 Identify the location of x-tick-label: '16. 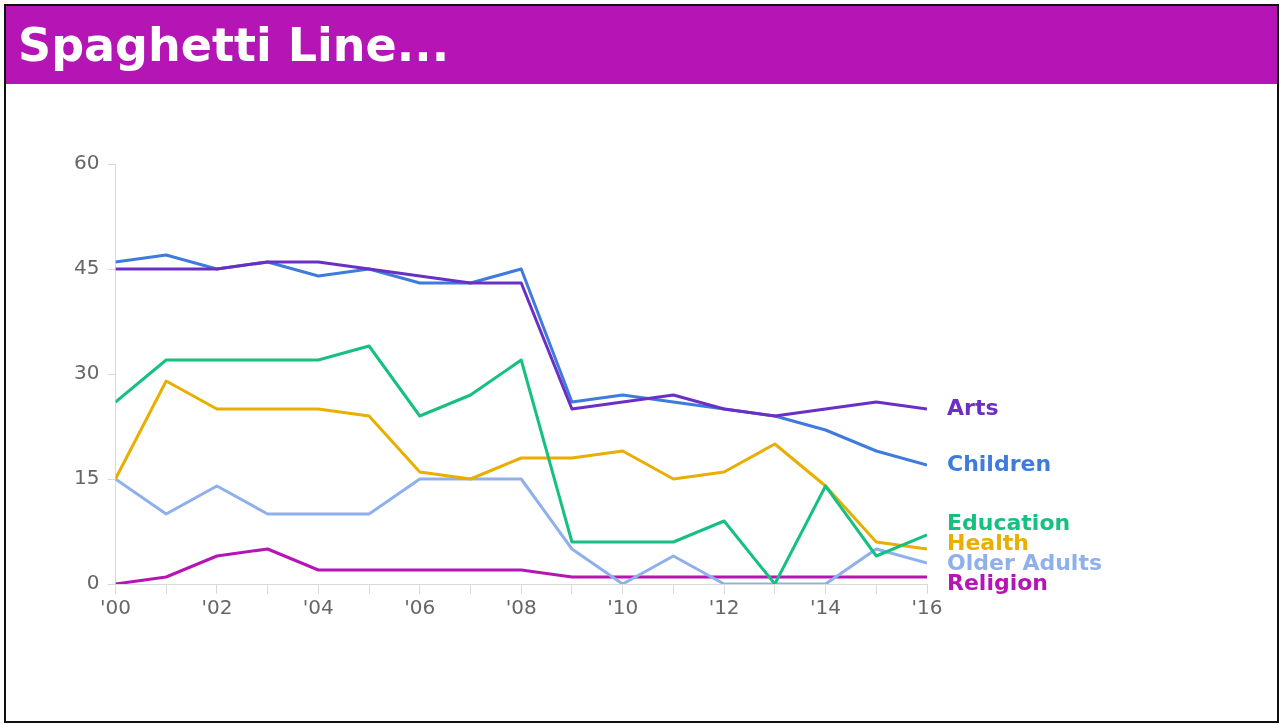
(927, 607).